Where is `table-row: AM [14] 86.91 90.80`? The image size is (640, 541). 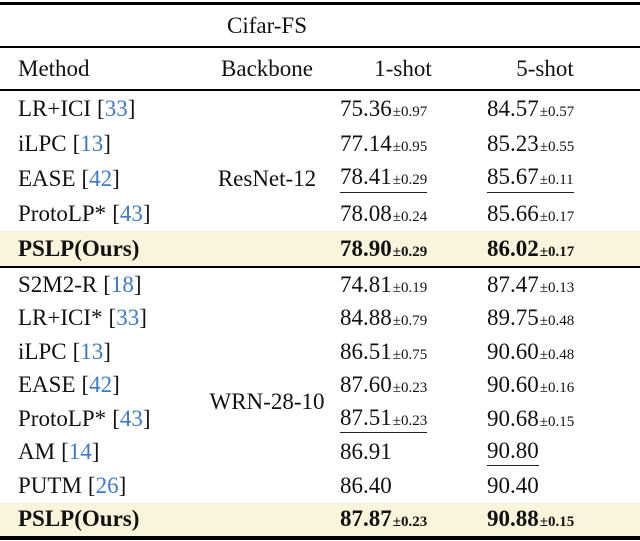 table-row: AM [14] 86.91 90.80 is located at coordinates (320, 453).